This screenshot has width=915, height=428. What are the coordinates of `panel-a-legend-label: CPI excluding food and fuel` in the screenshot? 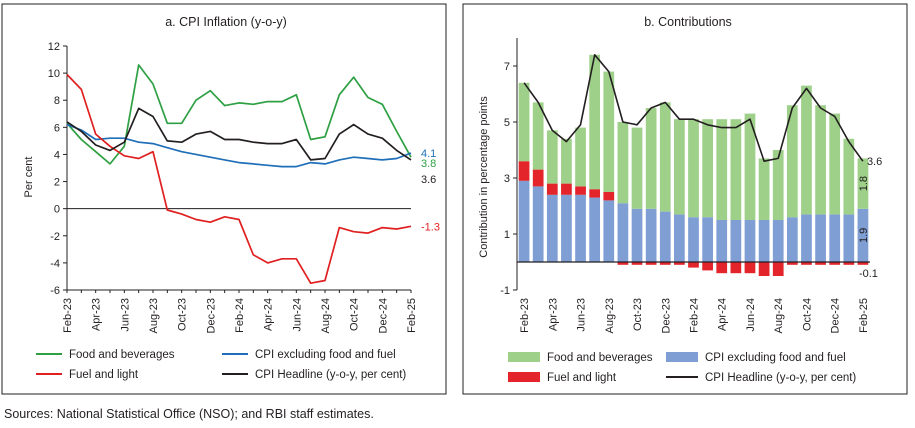 It's located at (325, 355).